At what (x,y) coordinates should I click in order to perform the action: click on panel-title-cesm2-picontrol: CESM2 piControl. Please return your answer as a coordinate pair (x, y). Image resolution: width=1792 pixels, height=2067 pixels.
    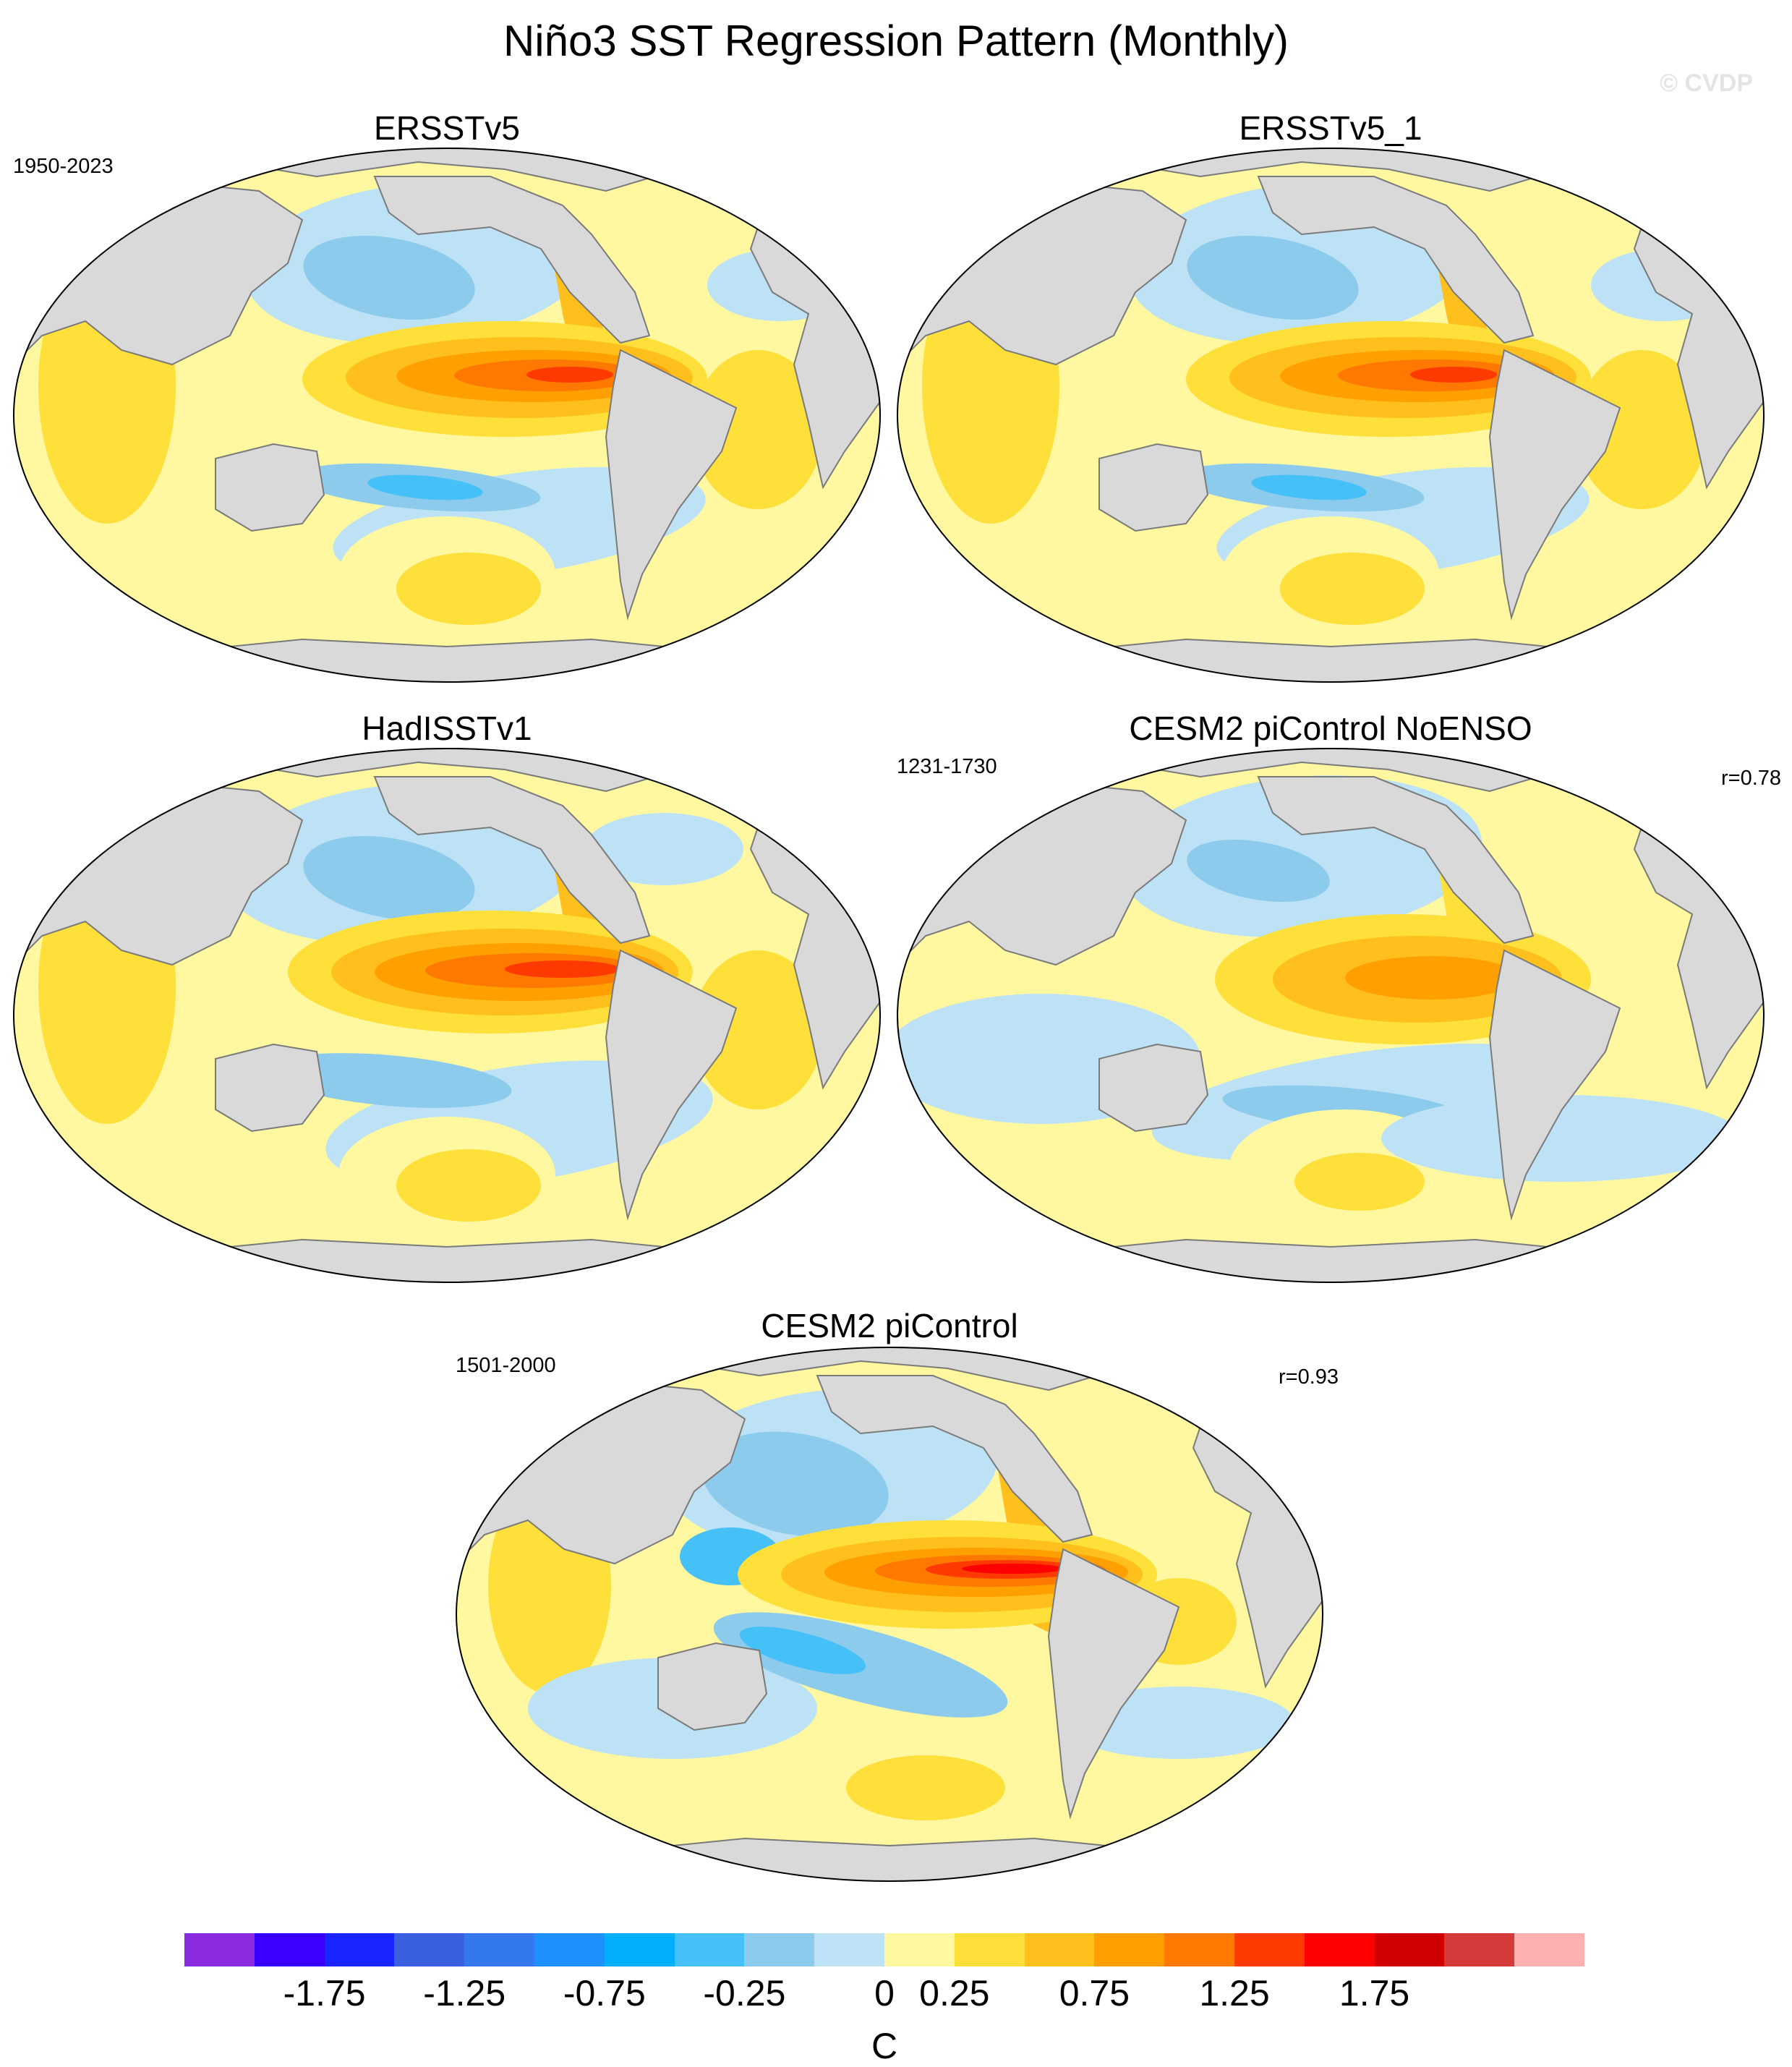
    Looking at the image, I should click on (889, 1325).